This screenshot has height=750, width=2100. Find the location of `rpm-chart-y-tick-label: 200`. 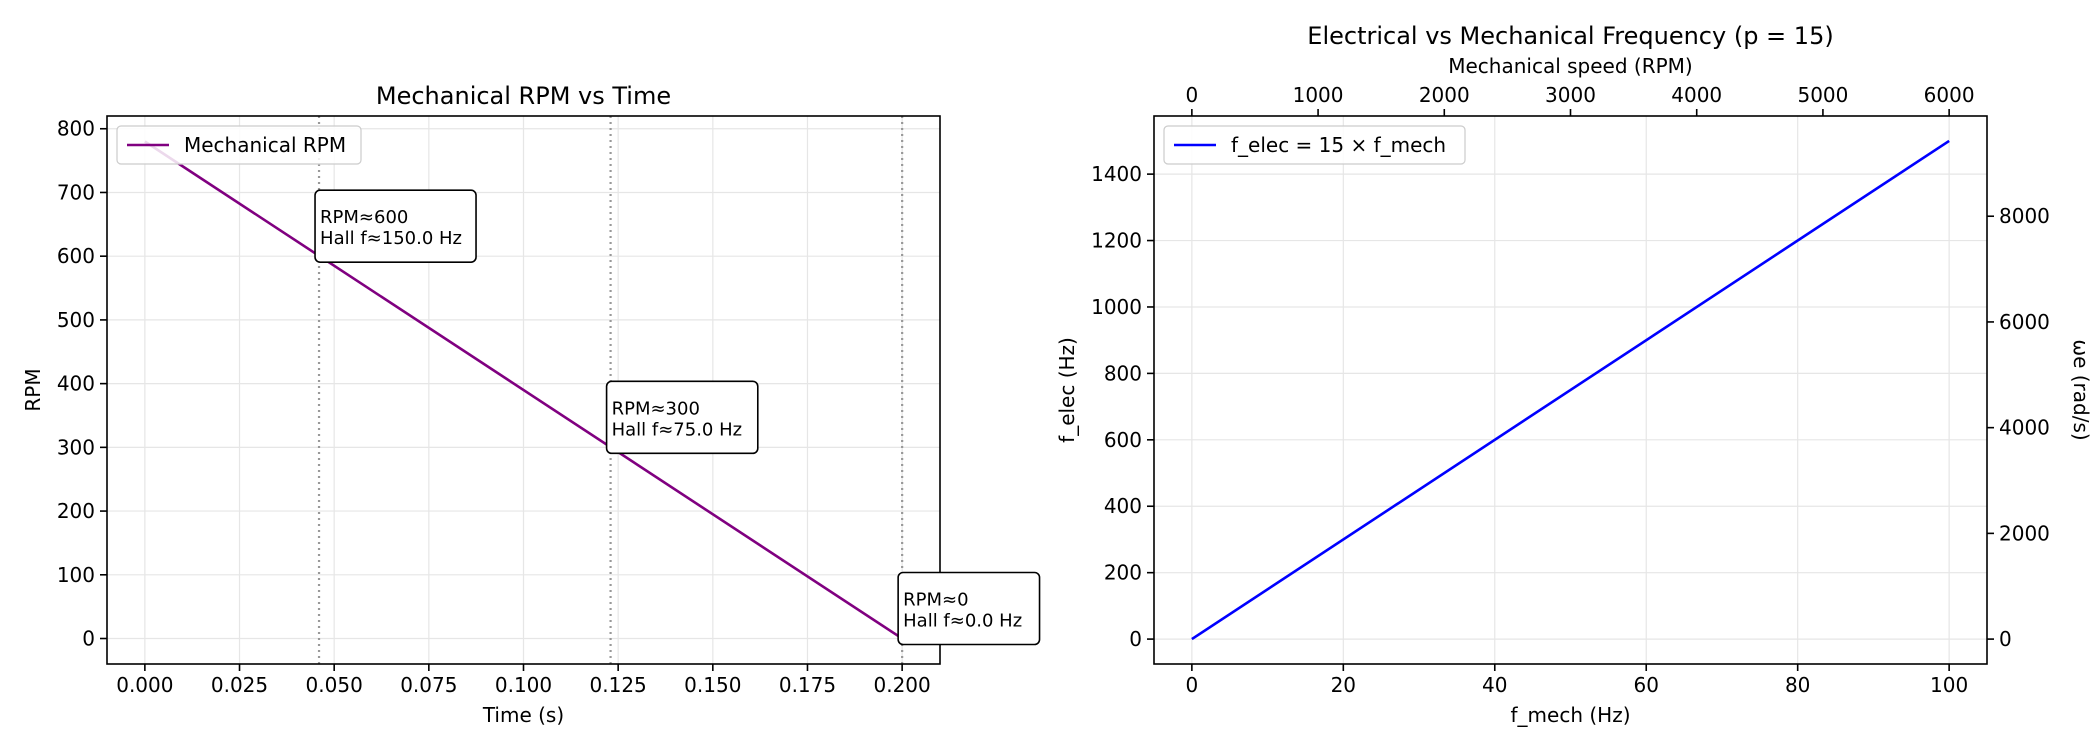

rpm-chart-y-tick-label: 200 is located at coordinates (76, 511).